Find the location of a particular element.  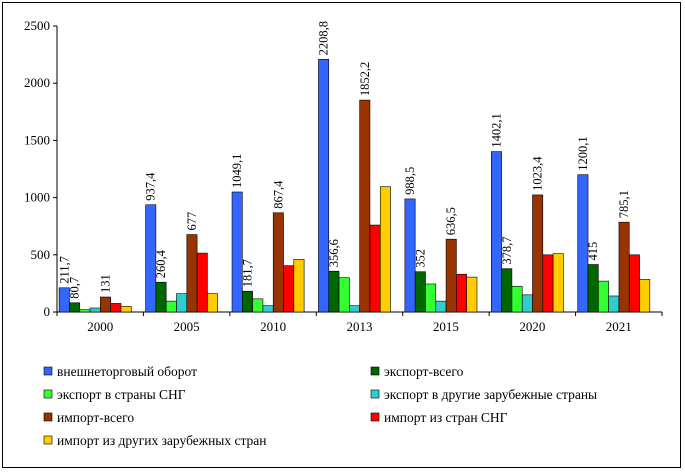

data-label: 415 is located at coordinates (593, 251).